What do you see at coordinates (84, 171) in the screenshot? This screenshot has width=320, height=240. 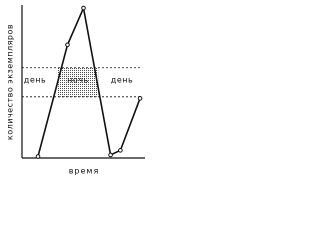 I see `x-axis-label: время` at bounding box center [84, 171].